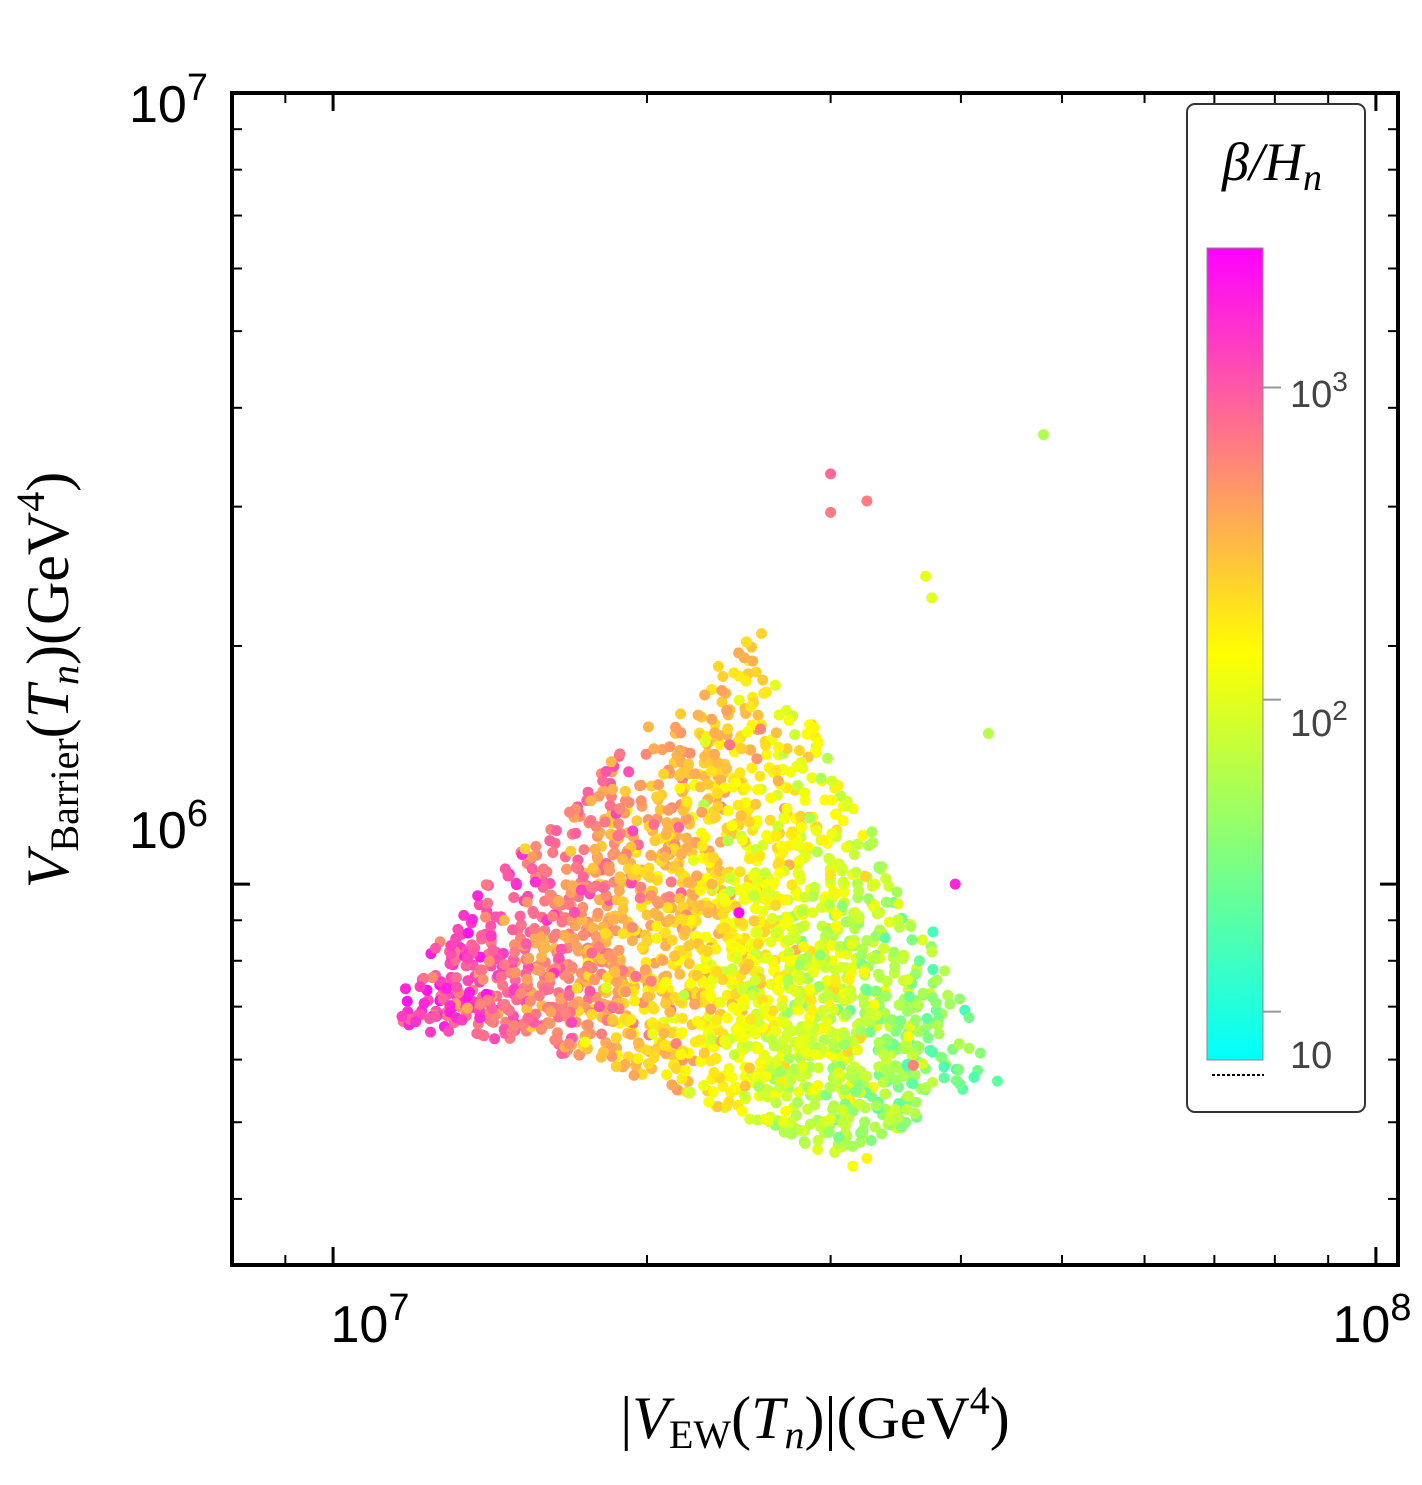 The width and height of the screenshot is (1422, 1485). What do you see at coordinates (168, 826) in the screenshot?
I see `y-tick-label-1e6: 106` at bounding box center [168, 826].